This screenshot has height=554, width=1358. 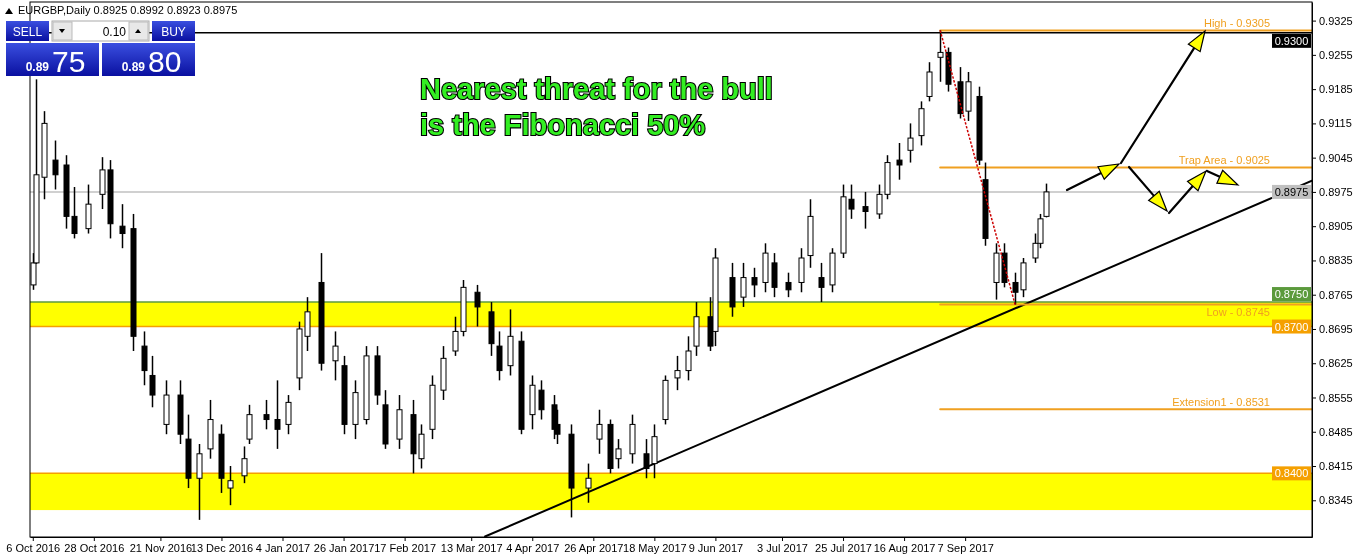 I want to click on y-tick-label: 0.8485, so click(x=1336, y=431).